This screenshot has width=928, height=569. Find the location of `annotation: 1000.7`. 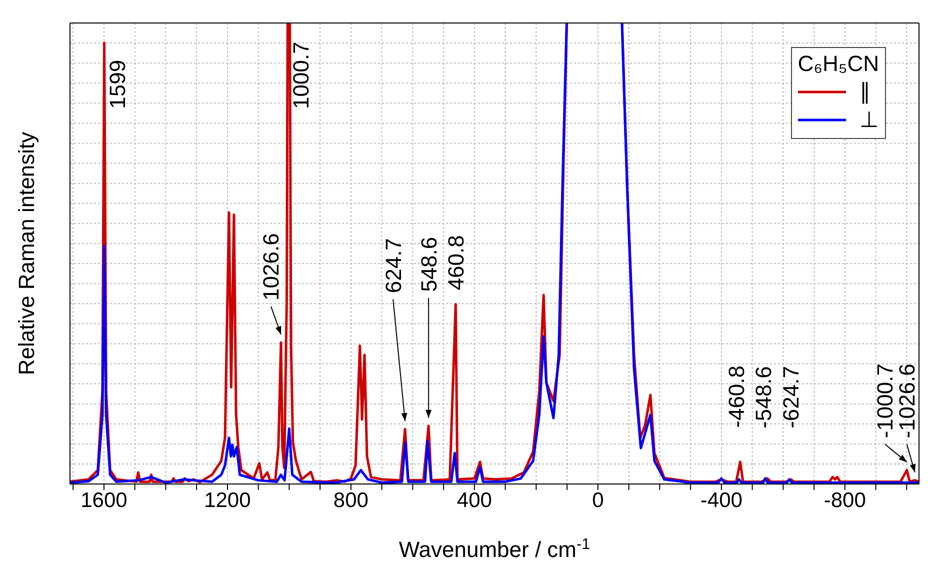

annotation: 1000.7 is located at coordinates (301, 75).